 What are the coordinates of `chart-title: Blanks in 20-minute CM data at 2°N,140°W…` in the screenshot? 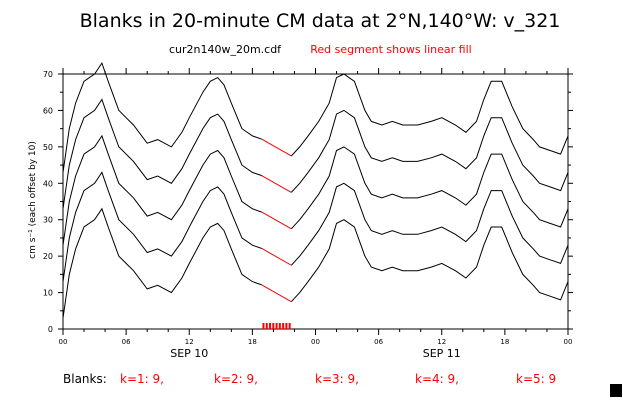 It's located at (320, 21).